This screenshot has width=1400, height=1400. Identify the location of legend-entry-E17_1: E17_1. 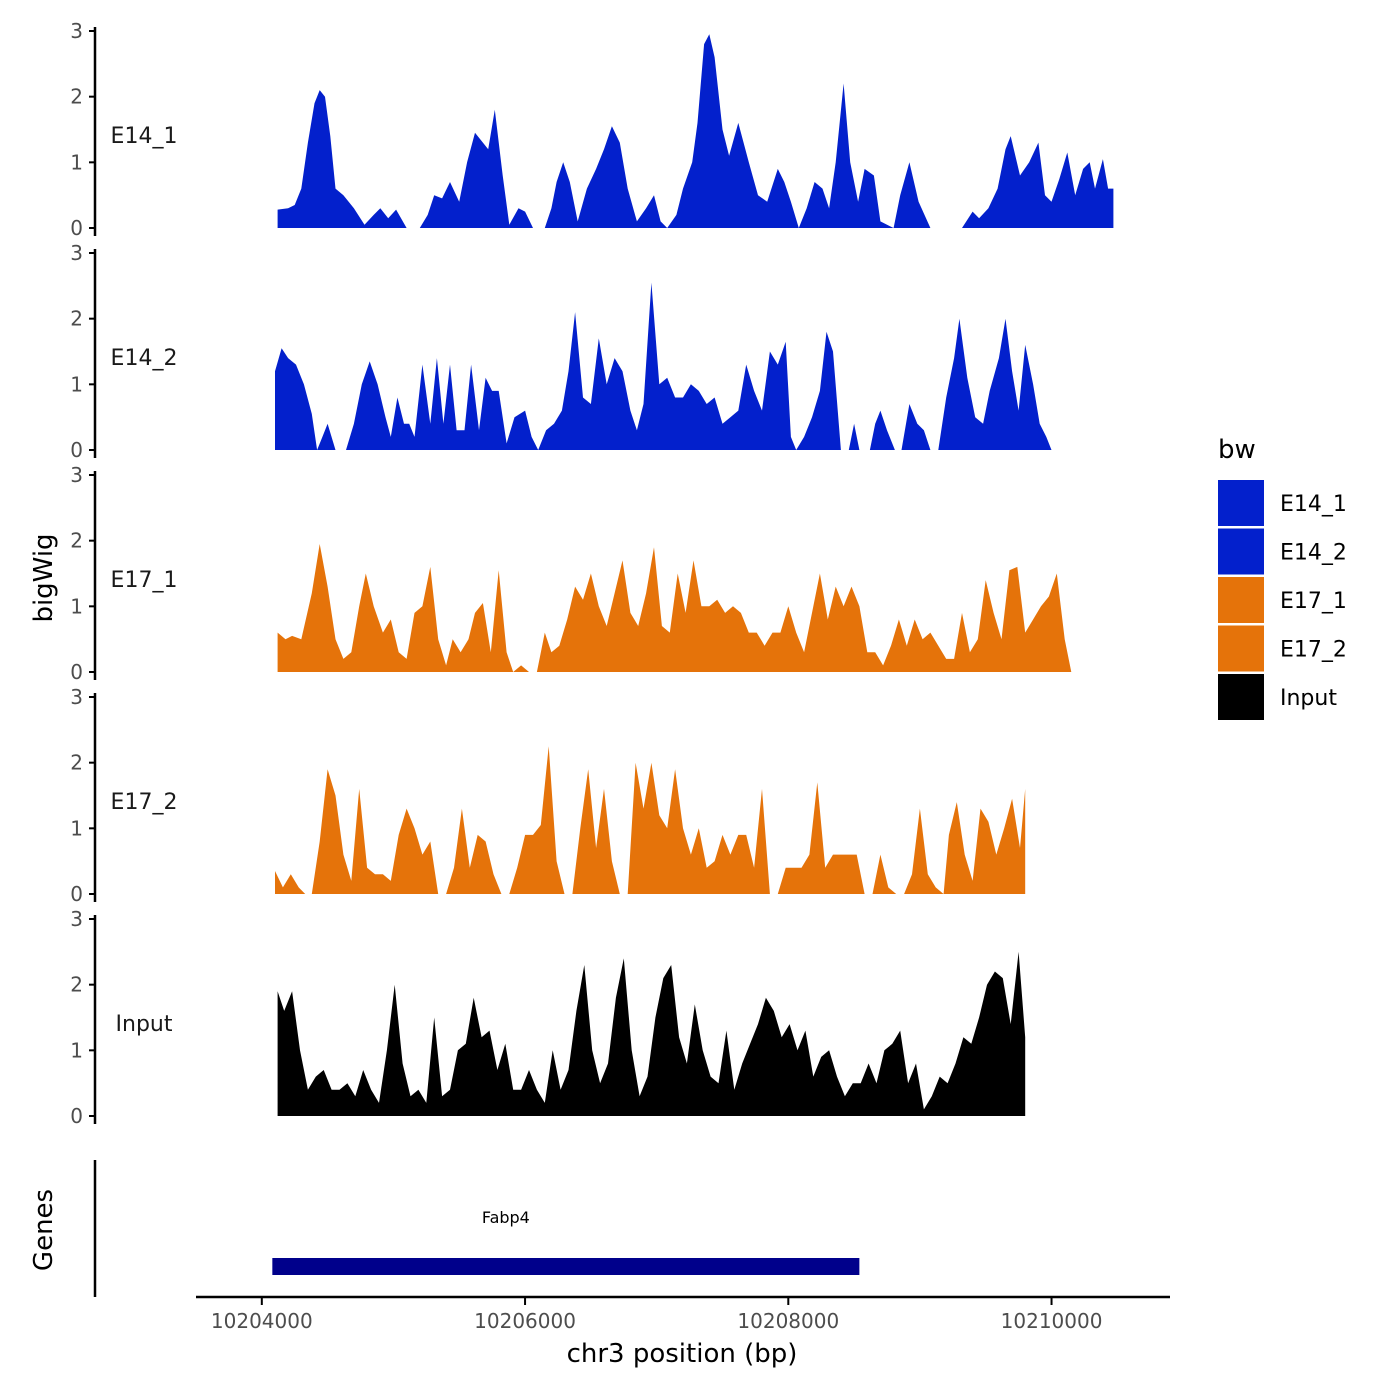
(1282, 600).